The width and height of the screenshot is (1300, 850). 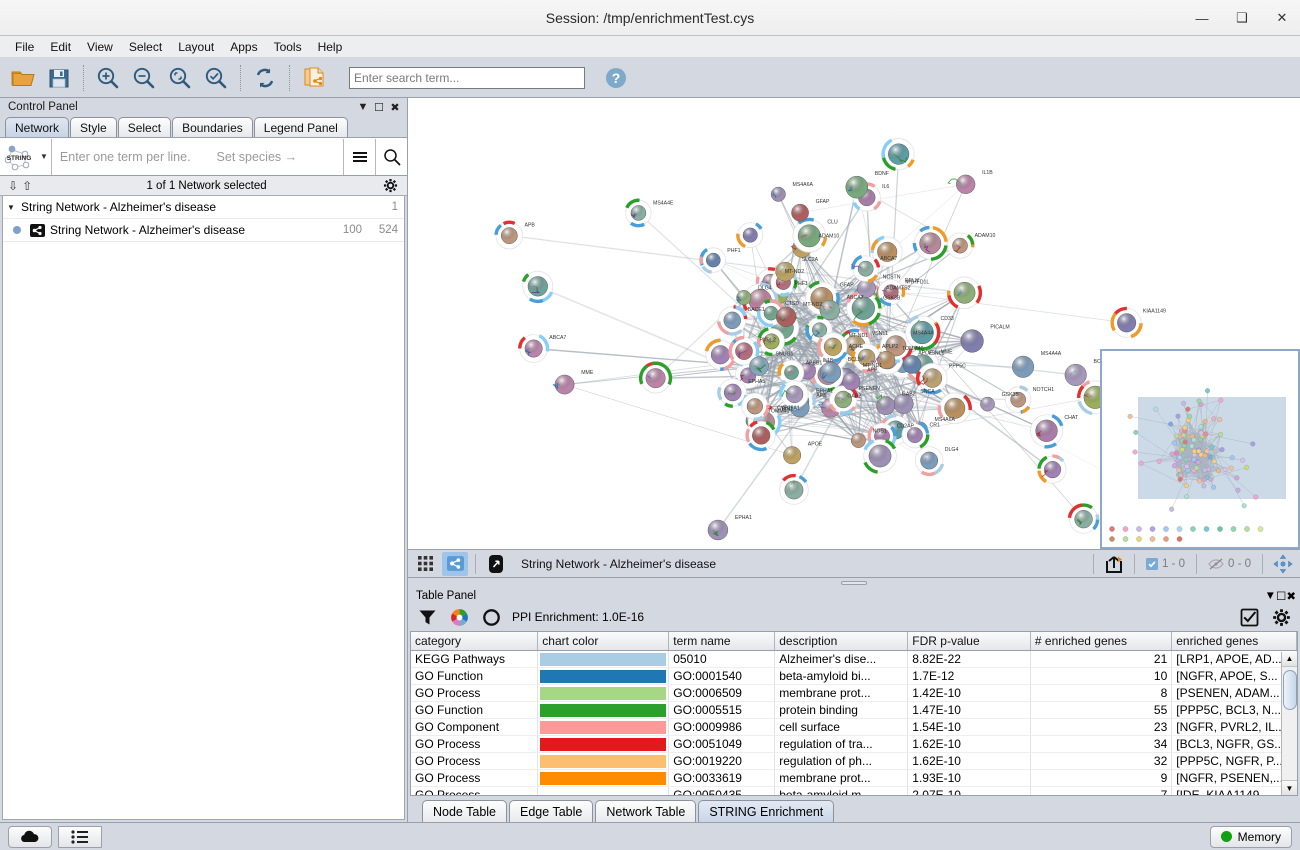 I want to click on col-category: category, so click(x=475, y=641).